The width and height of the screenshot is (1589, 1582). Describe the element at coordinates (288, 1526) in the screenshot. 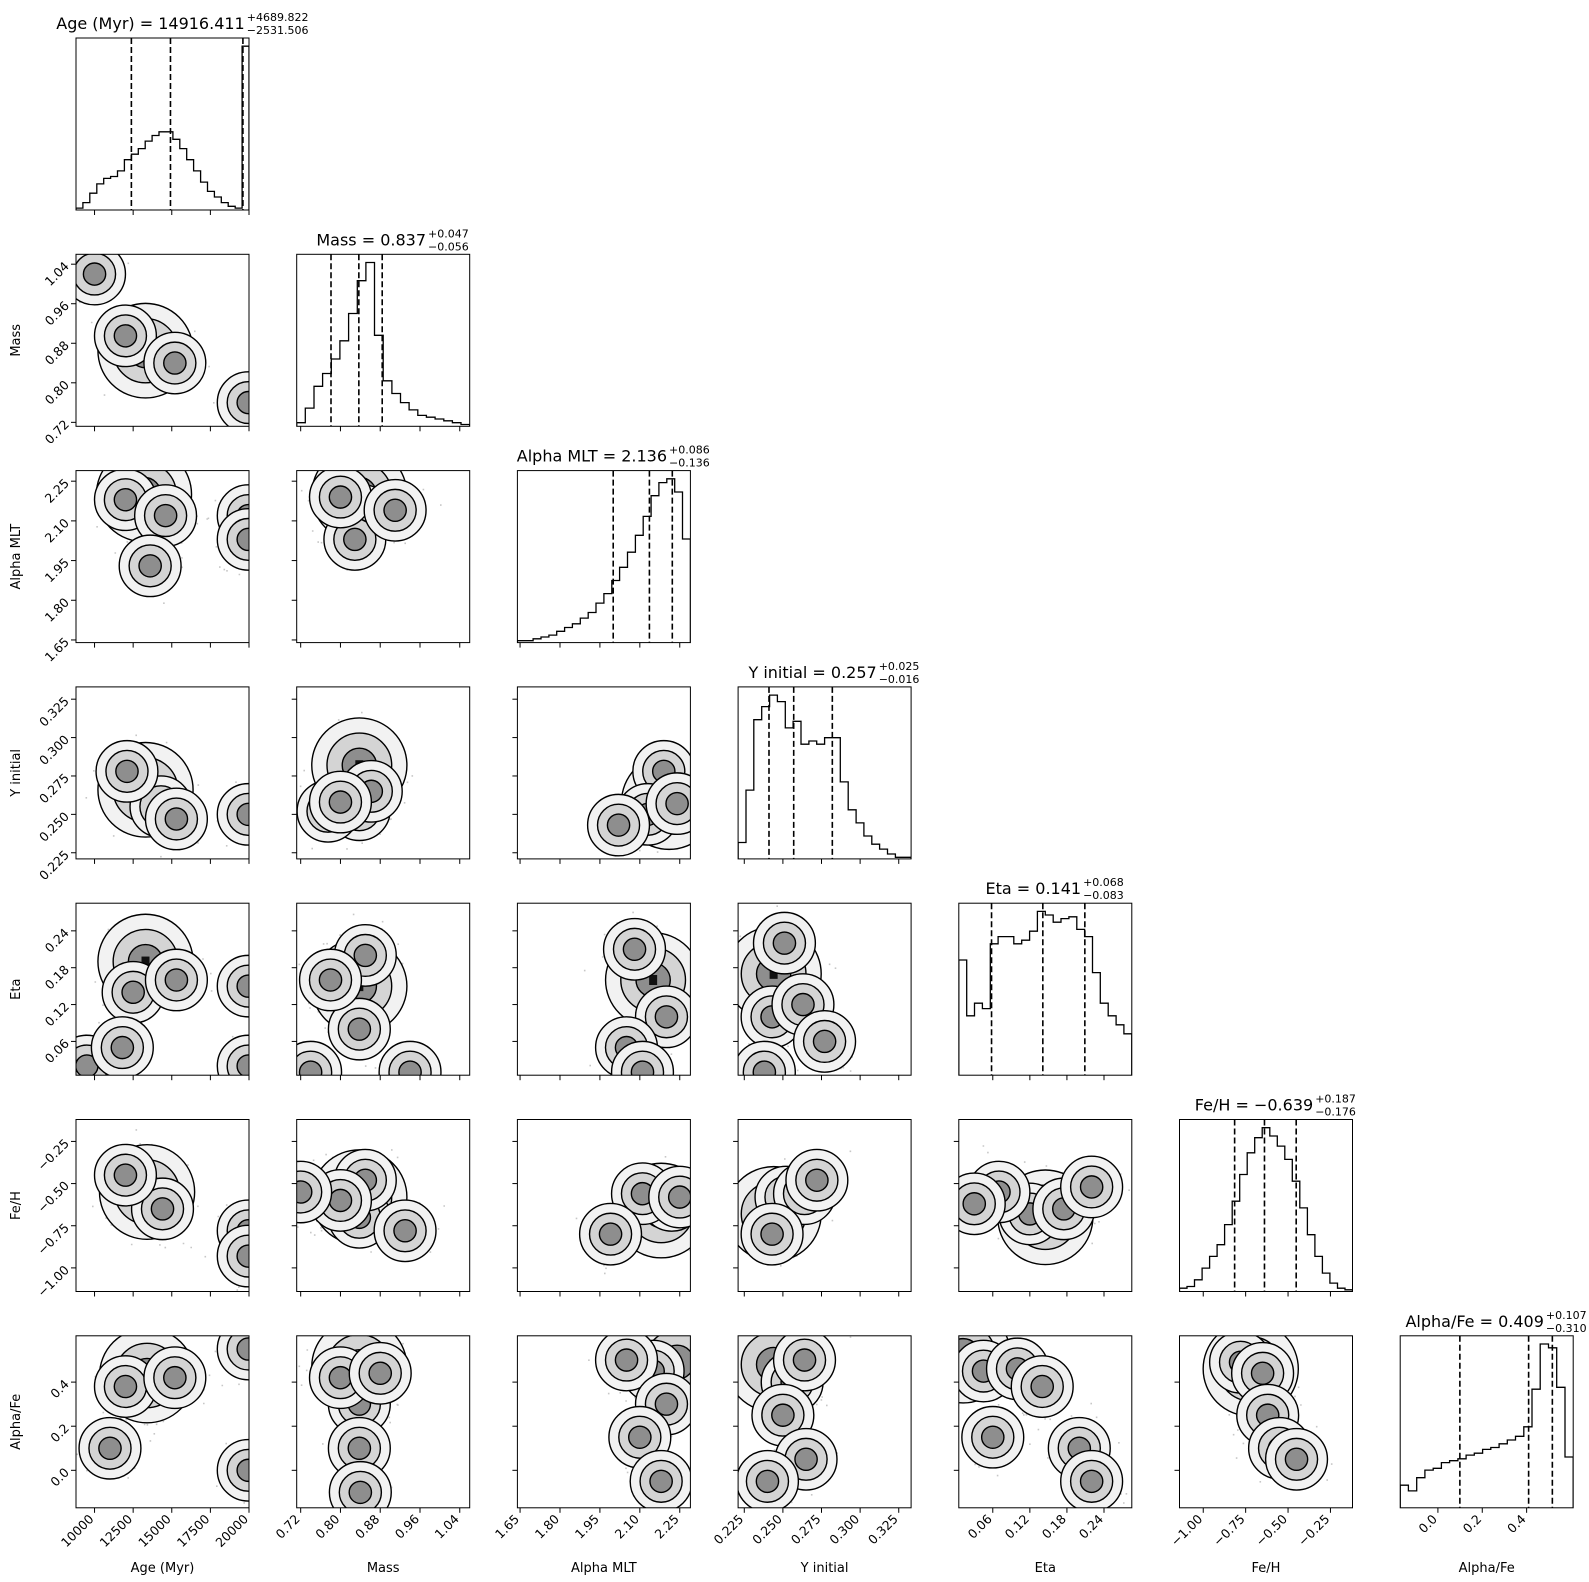

I see `x-tick-label: 0.72` at that location.